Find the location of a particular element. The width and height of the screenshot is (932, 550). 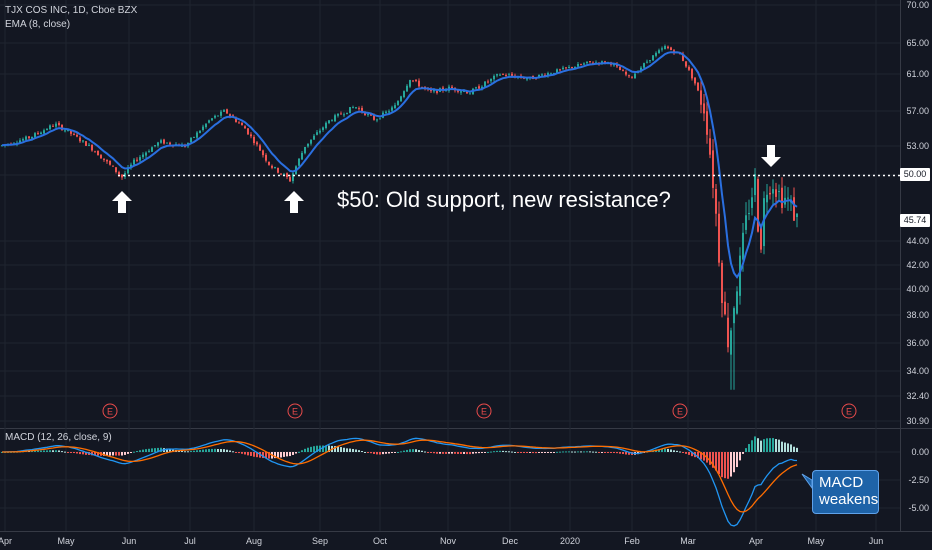

x-tick-label: May is located at coordinates (816, 541).